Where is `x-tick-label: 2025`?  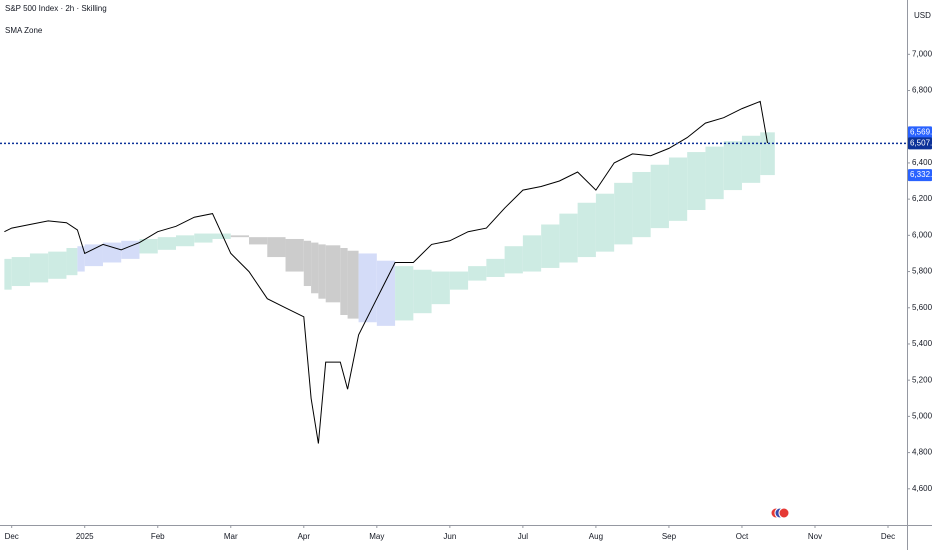
x-tick-label: 2025 is located at coordinates (85, 536).